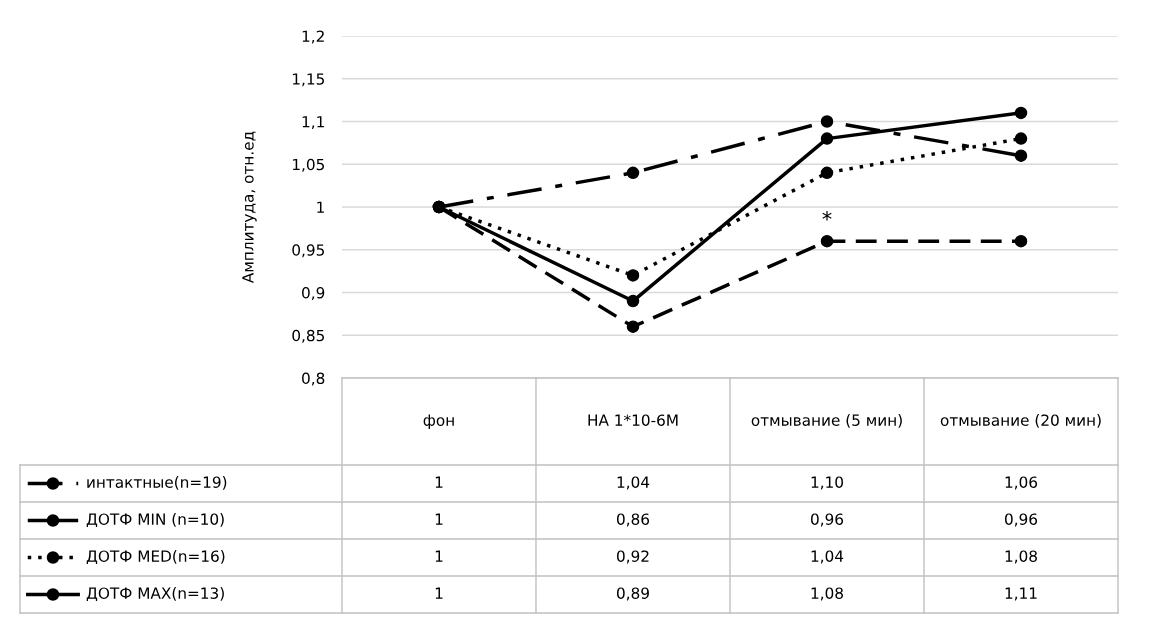 The image size is (1173, 633). What do you see at coordinates (438, 421) in the screenshot?
I see `x-tick-label: фон` at bounding box center [438, 421].